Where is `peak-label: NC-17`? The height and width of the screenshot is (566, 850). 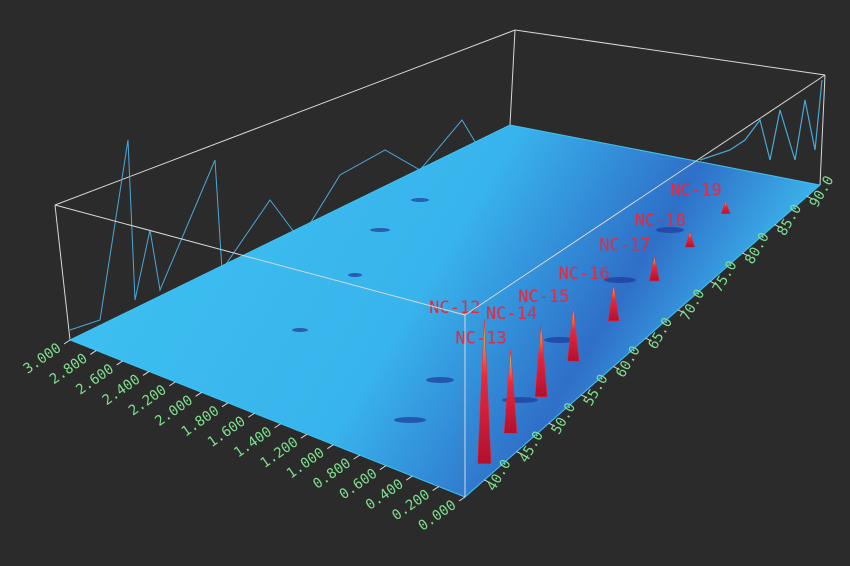 peak-label: NC-17 is located at coordinates (624, 246).